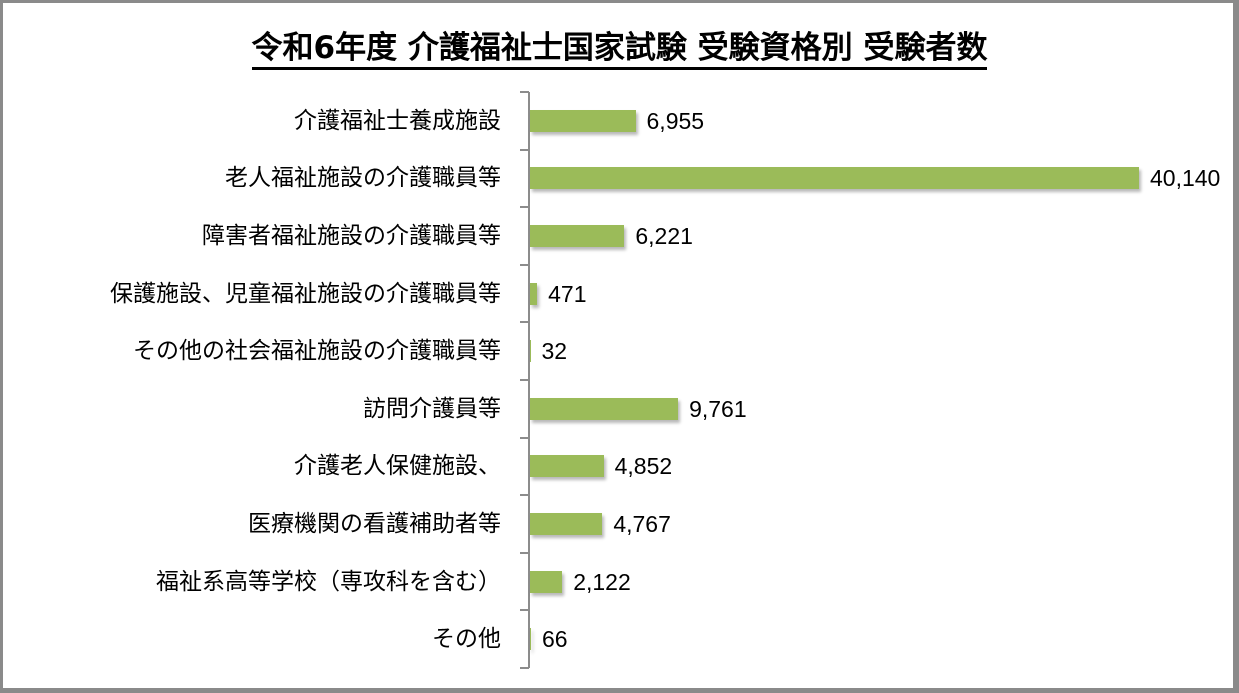 This screenshot has width=1239, height=693. What do you see at coordinates (619, 50) in the screenshot?
I see `chart-title-text: 令和6年度 介護福祉士国家試験 受験資格別 受験者数` at bounding box center [619, 50].